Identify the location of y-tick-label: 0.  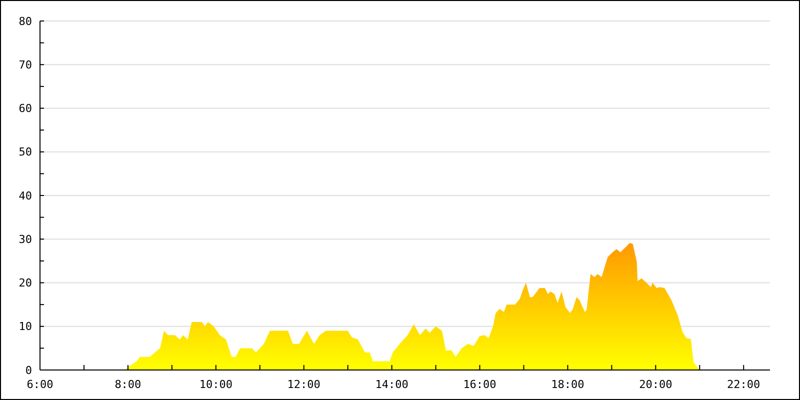
(28, 370).